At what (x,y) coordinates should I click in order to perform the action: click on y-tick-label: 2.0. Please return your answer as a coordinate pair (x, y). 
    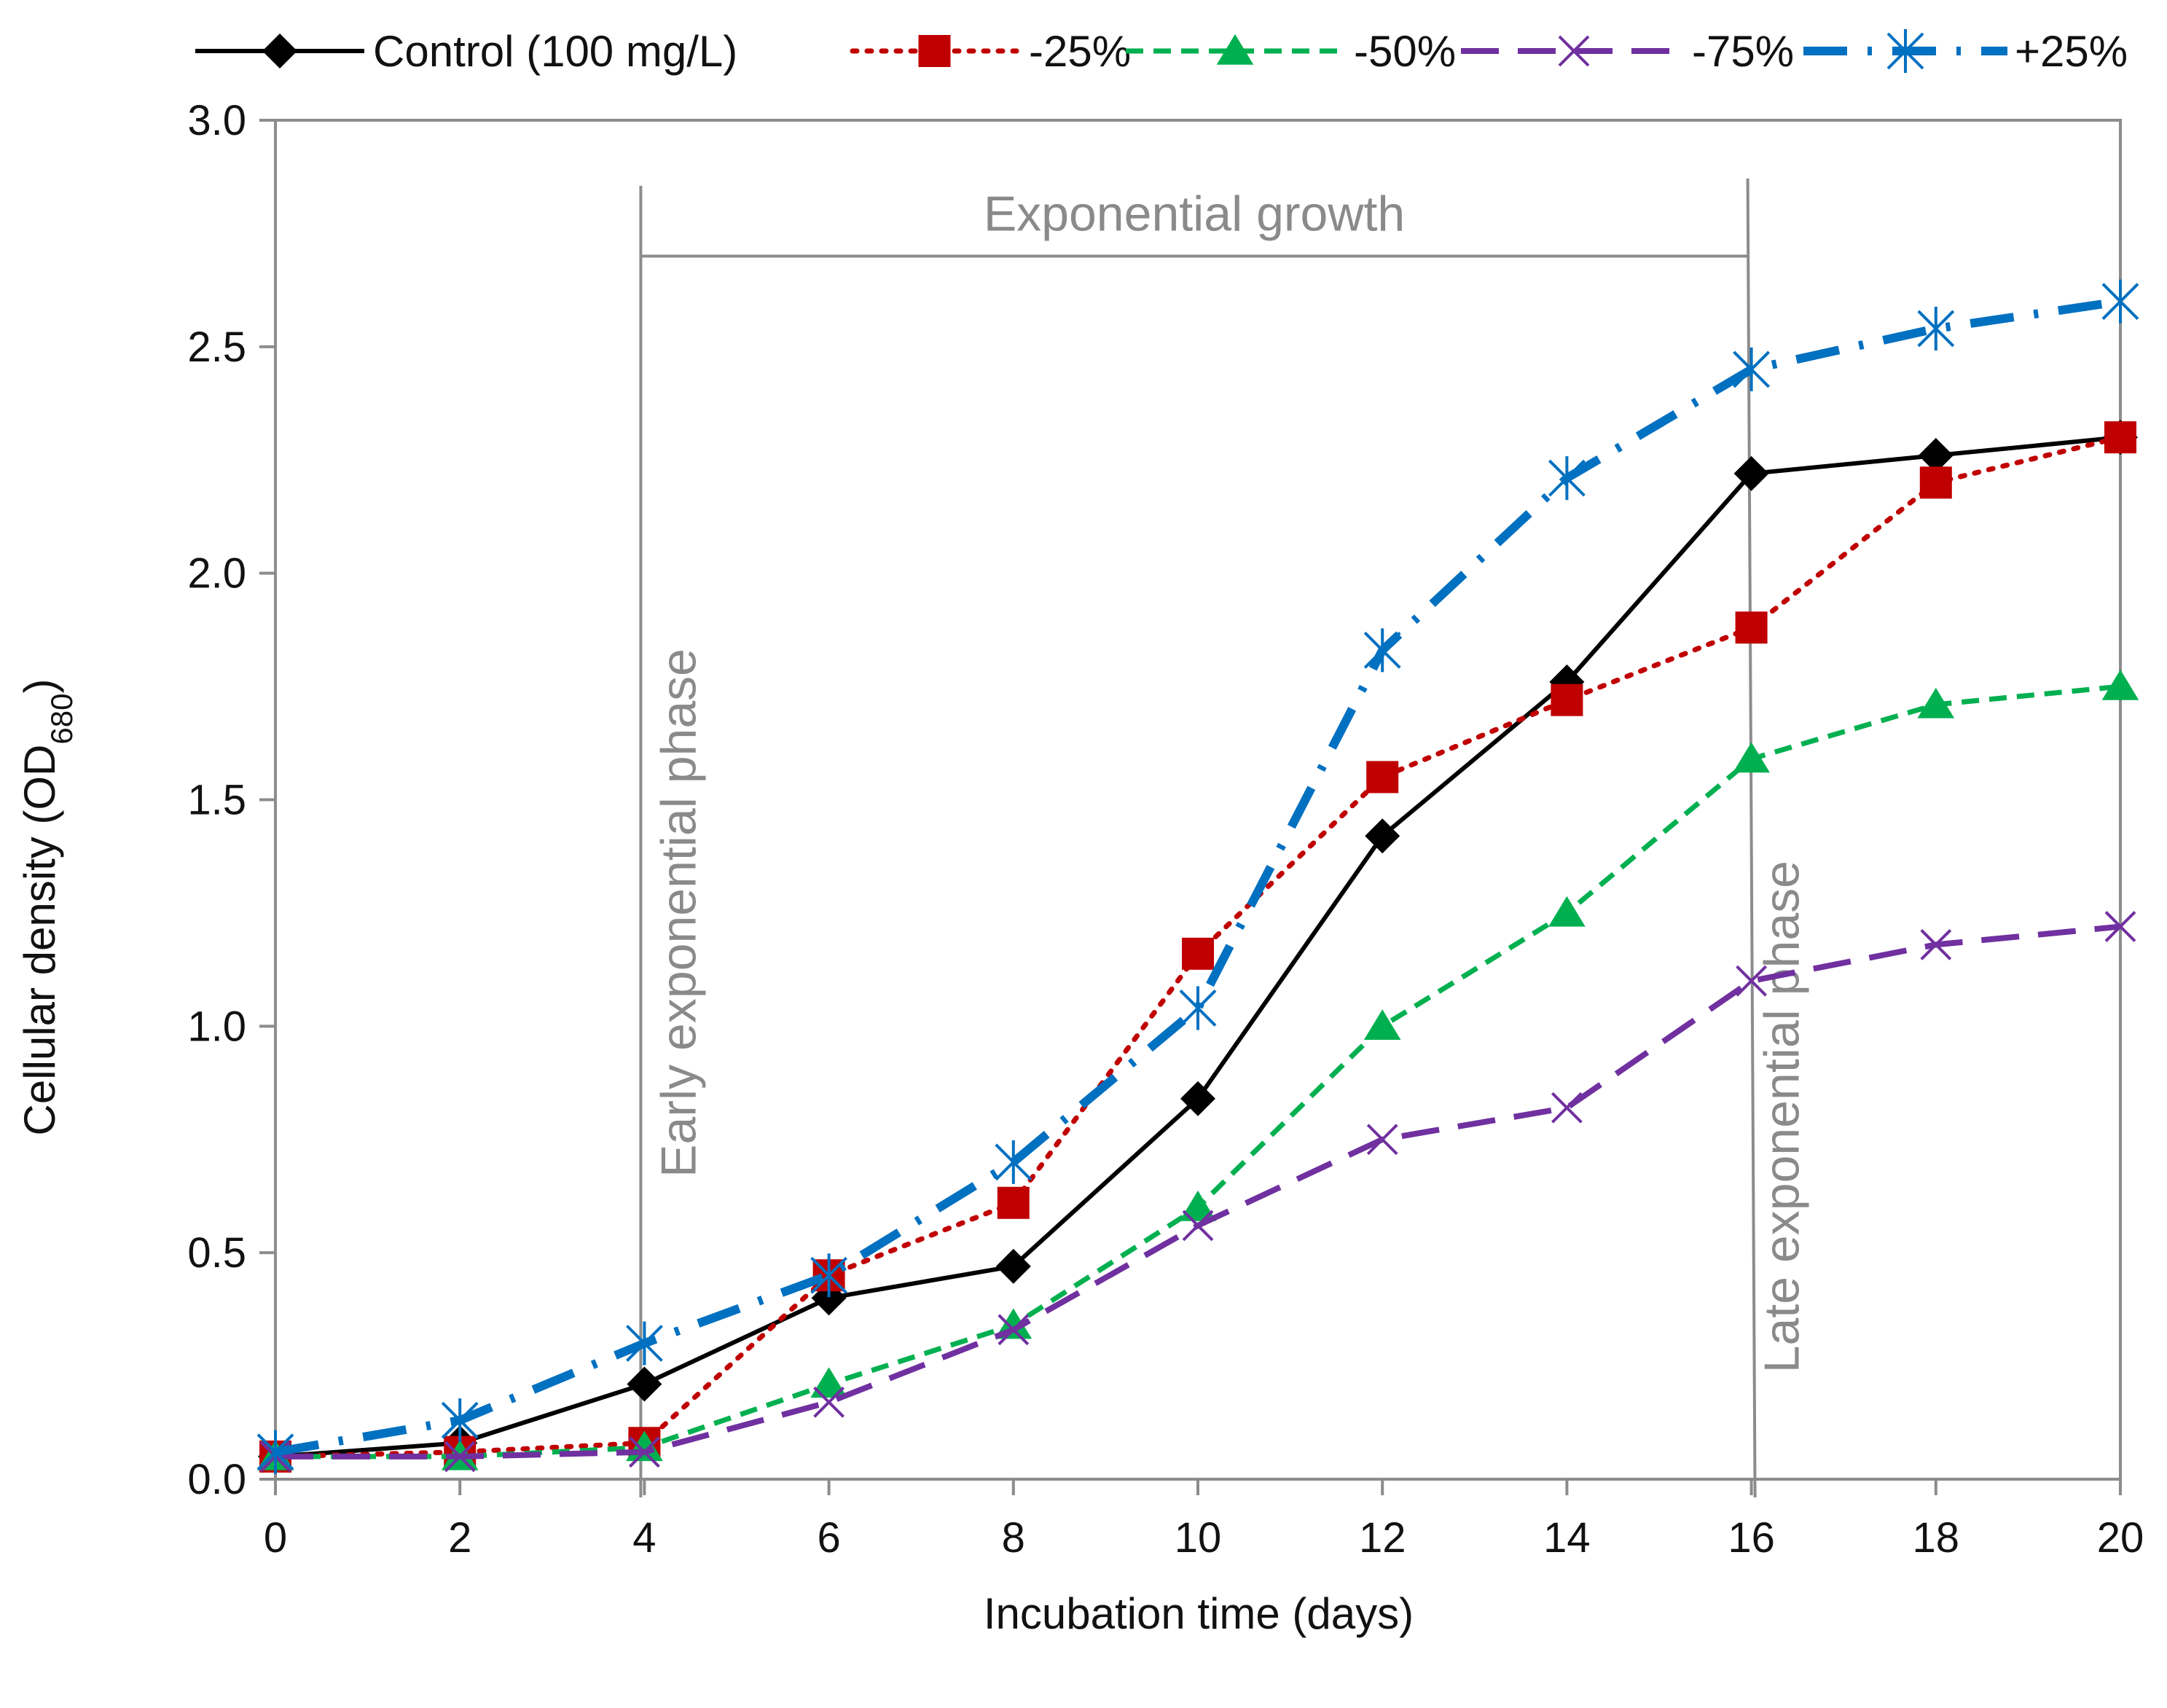
    Looking at the image, I should click on (216, 574).